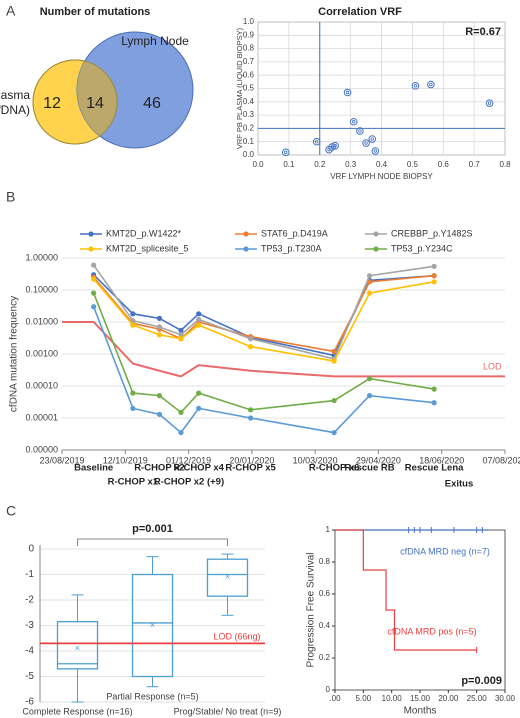 This screenshot has width=520, height=718. I want to click on timepoint-label: R-CHOP x4, so click(198, 468).